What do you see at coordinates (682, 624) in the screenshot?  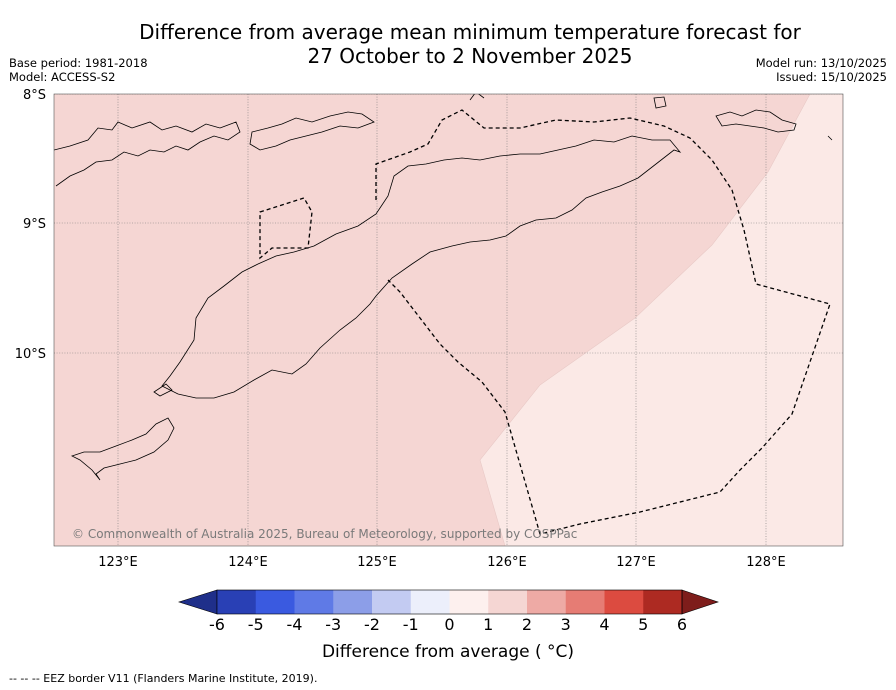 I see `colorbar-tick-label: 6` at bounding box center [682, 624].